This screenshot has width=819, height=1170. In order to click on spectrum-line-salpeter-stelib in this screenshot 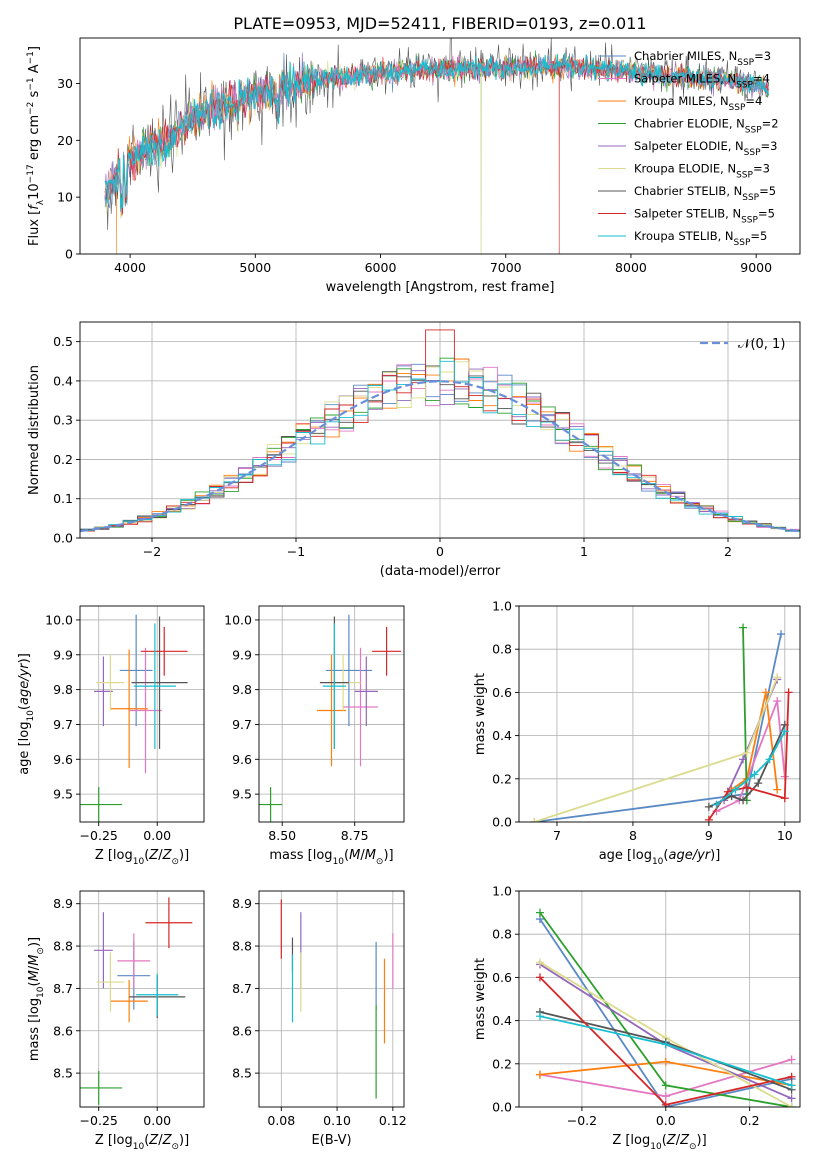, I will do `click(436, 155)`.